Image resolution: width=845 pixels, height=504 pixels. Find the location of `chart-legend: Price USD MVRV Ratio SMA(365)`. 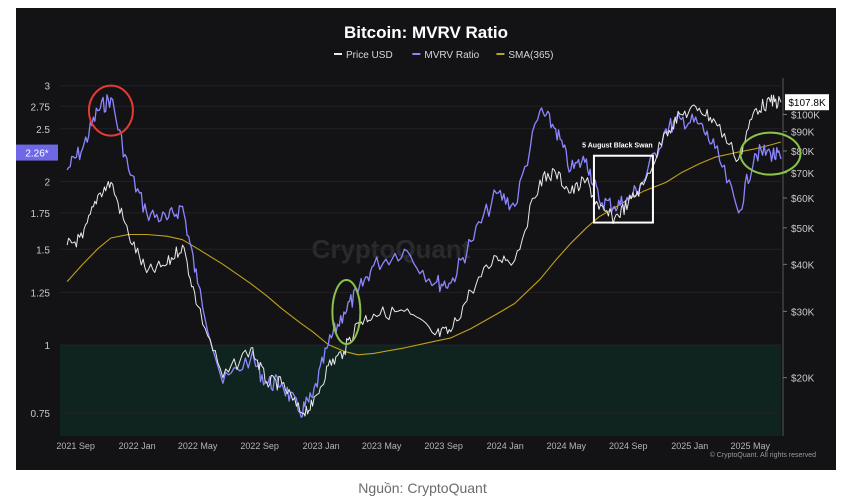

chart-legend: Price USD MVRV Ratio SMA(365) is located at coordinates (443, 55).